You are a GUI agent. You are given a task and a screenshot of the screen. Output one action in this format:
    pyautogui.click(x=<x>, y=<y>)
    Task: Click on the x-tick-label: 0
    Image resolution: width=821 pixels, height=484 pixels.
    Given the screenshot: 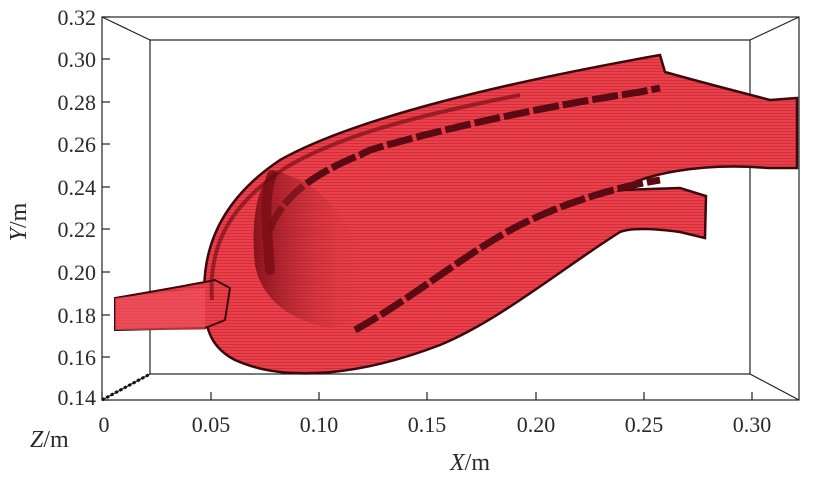 What is the action you would take?
    pyautogui.click(x=104, y=424)
    